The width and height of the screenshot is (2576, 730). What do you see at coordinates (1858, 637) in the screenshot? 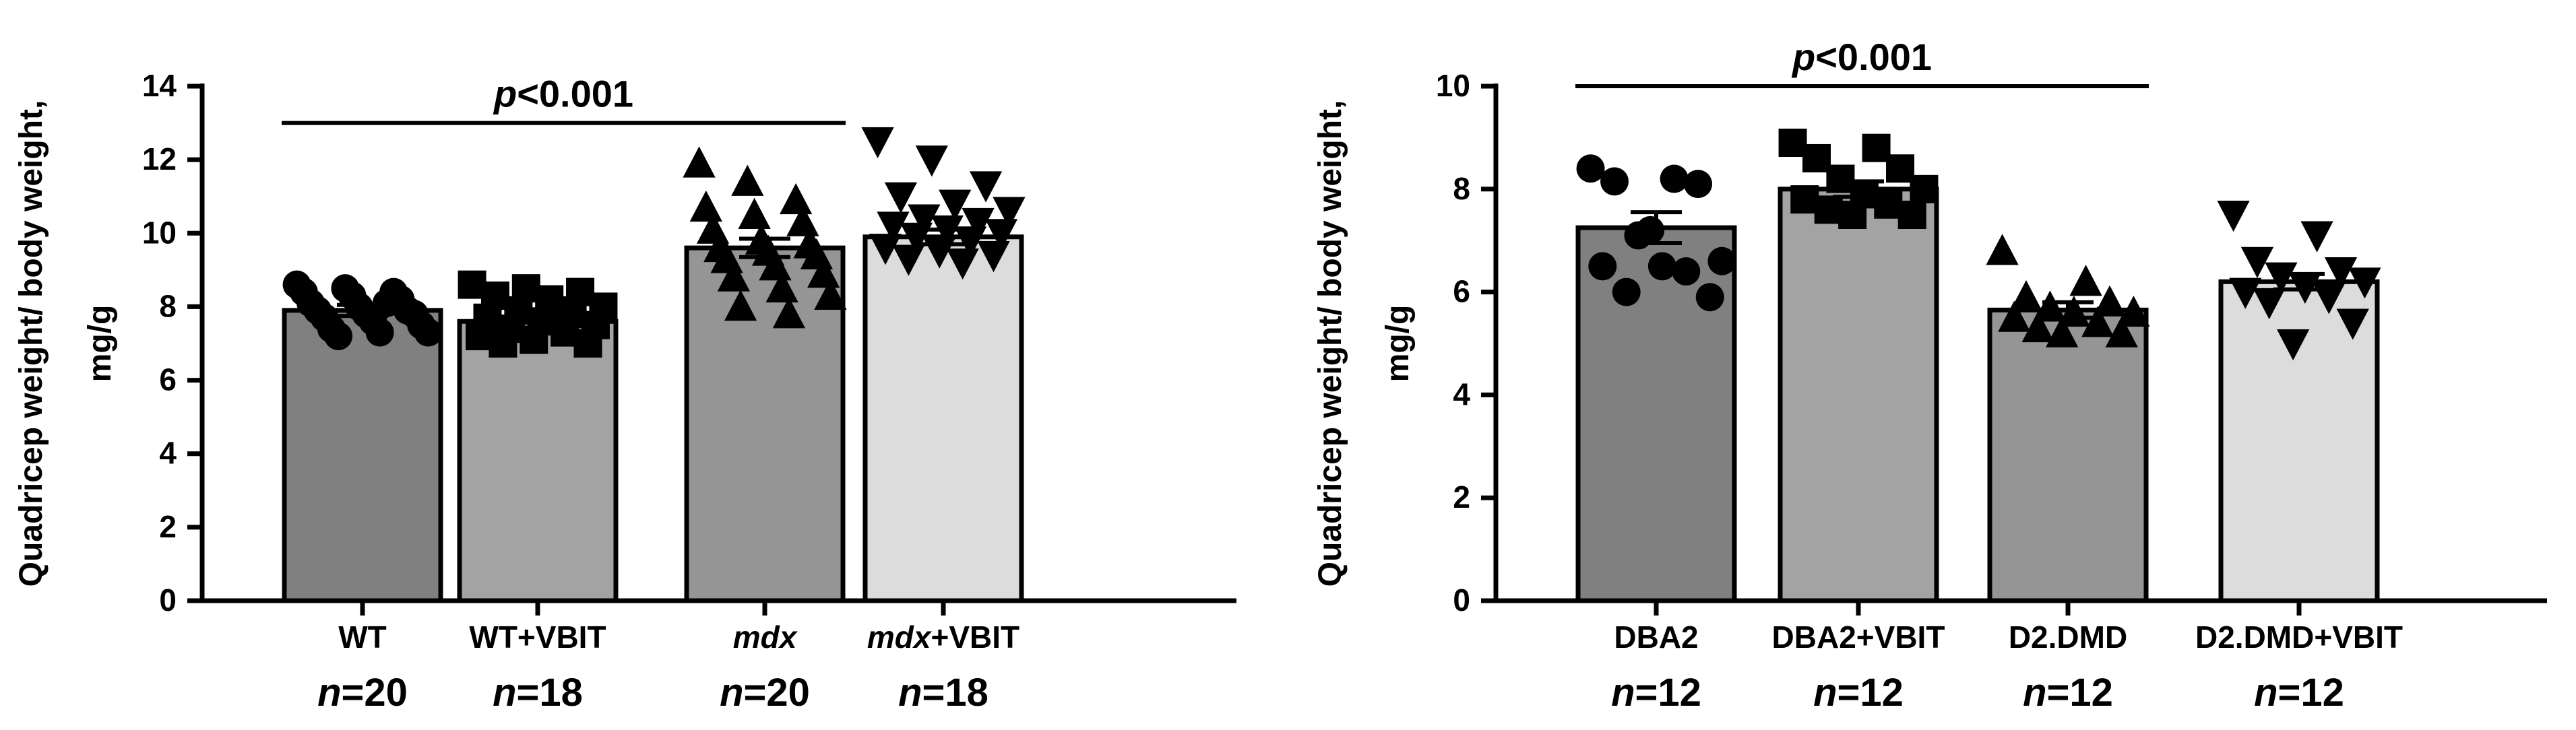
I see `category-label-1: DBA2+VBIT` at bounding box center [1858, 637].